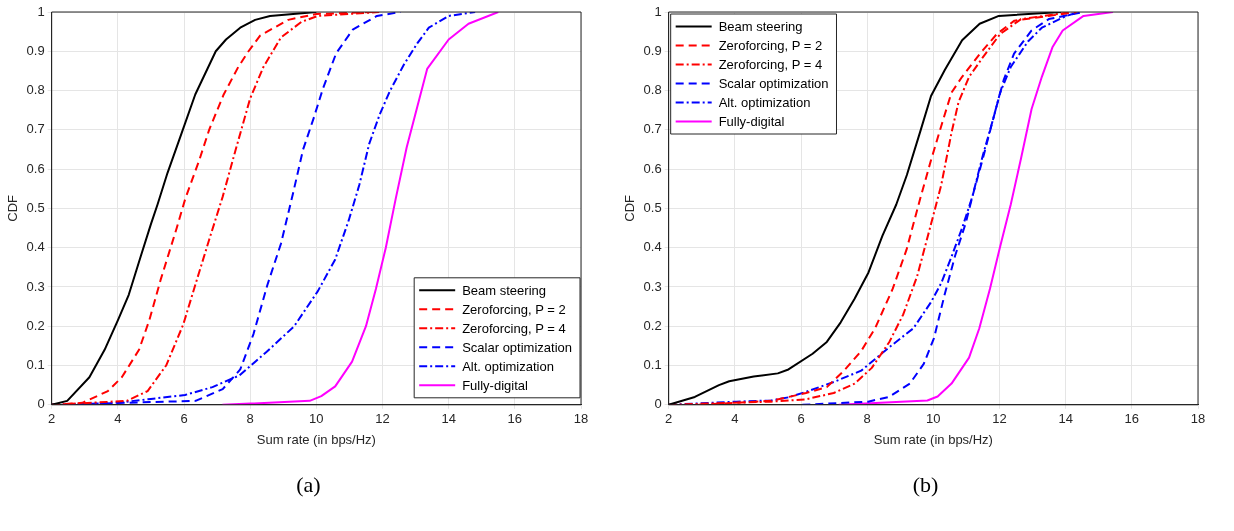 Image resolution: width=1234 pixels, height=531 pixels. I want to click on text: (a), so click(308, 485).